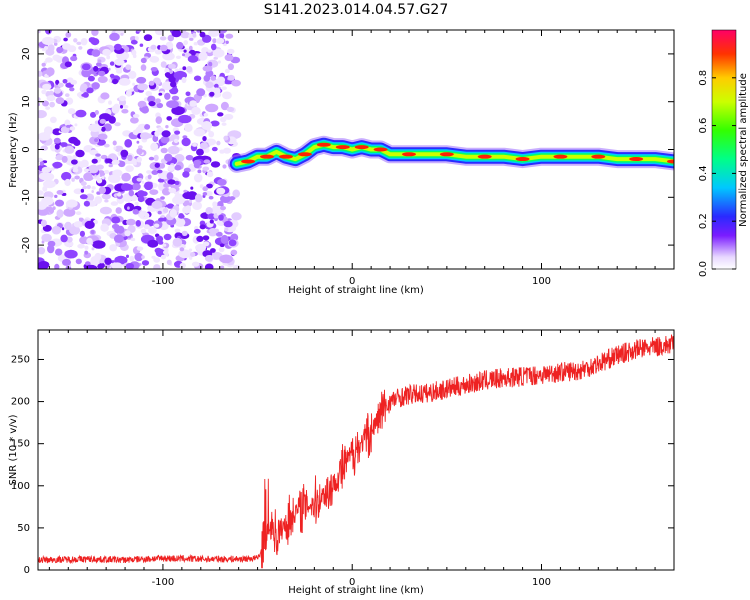  What do you see at coordinates (27, 570) in the screenshot?
I see `snr-ytick-label: 0` at bounding box center [27, 570].